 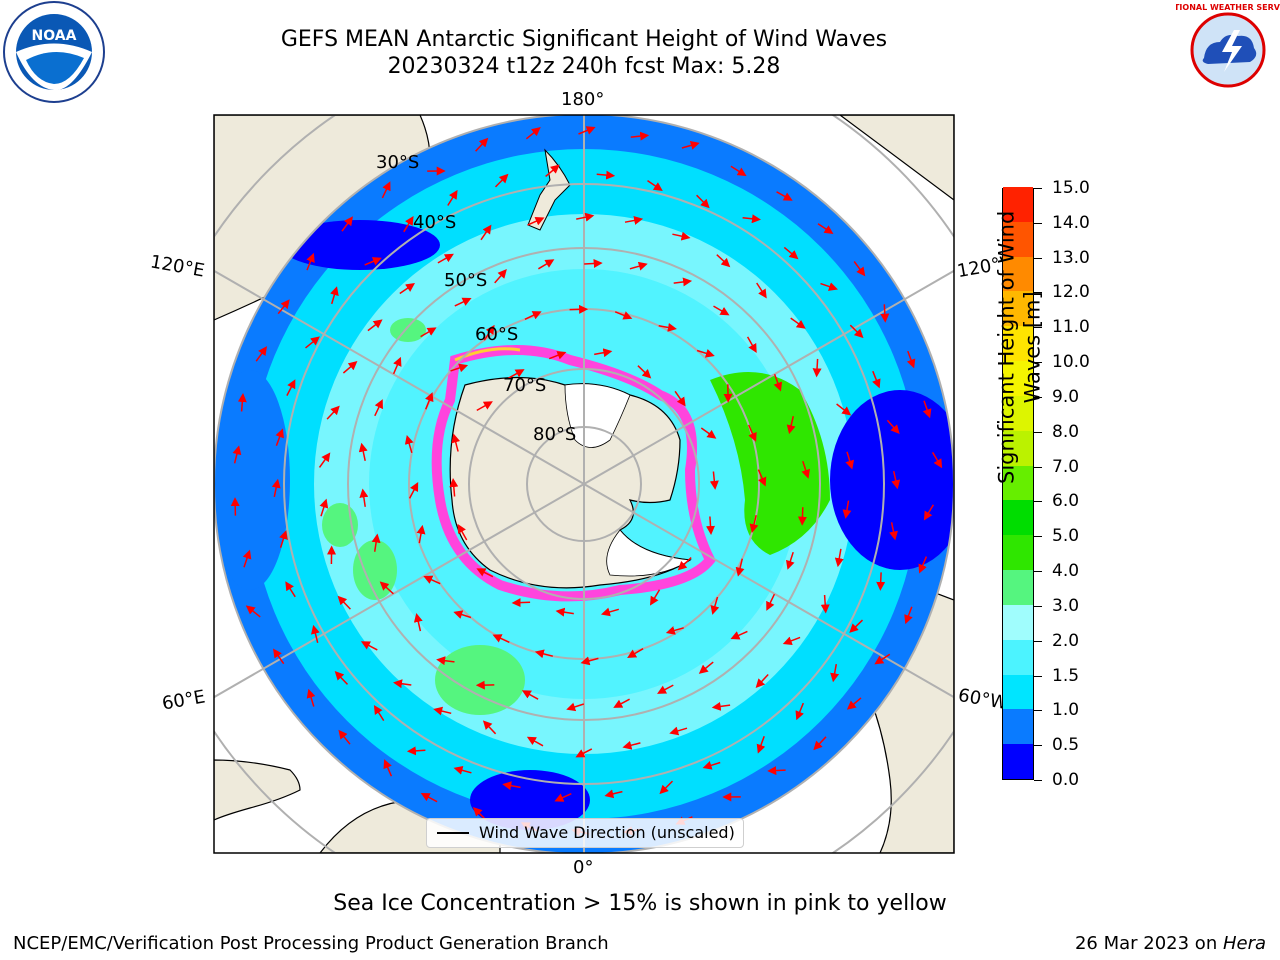 I want to click on colorbar-tick-label: 13.0, so click(x=1071, y=257).